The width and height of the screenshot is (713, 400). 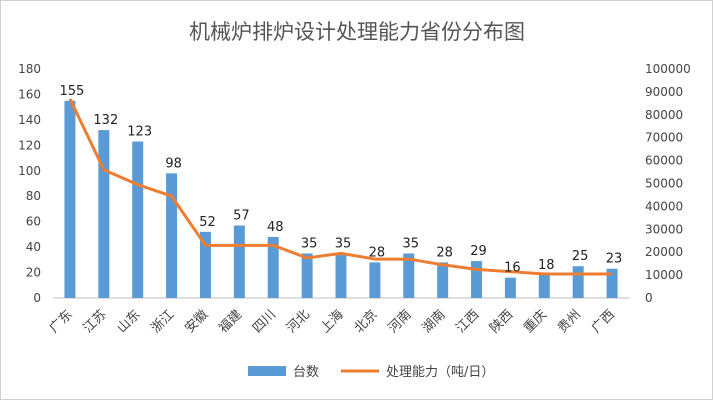 I want to click on category-label: 江苏, so click(x=95, y=322).